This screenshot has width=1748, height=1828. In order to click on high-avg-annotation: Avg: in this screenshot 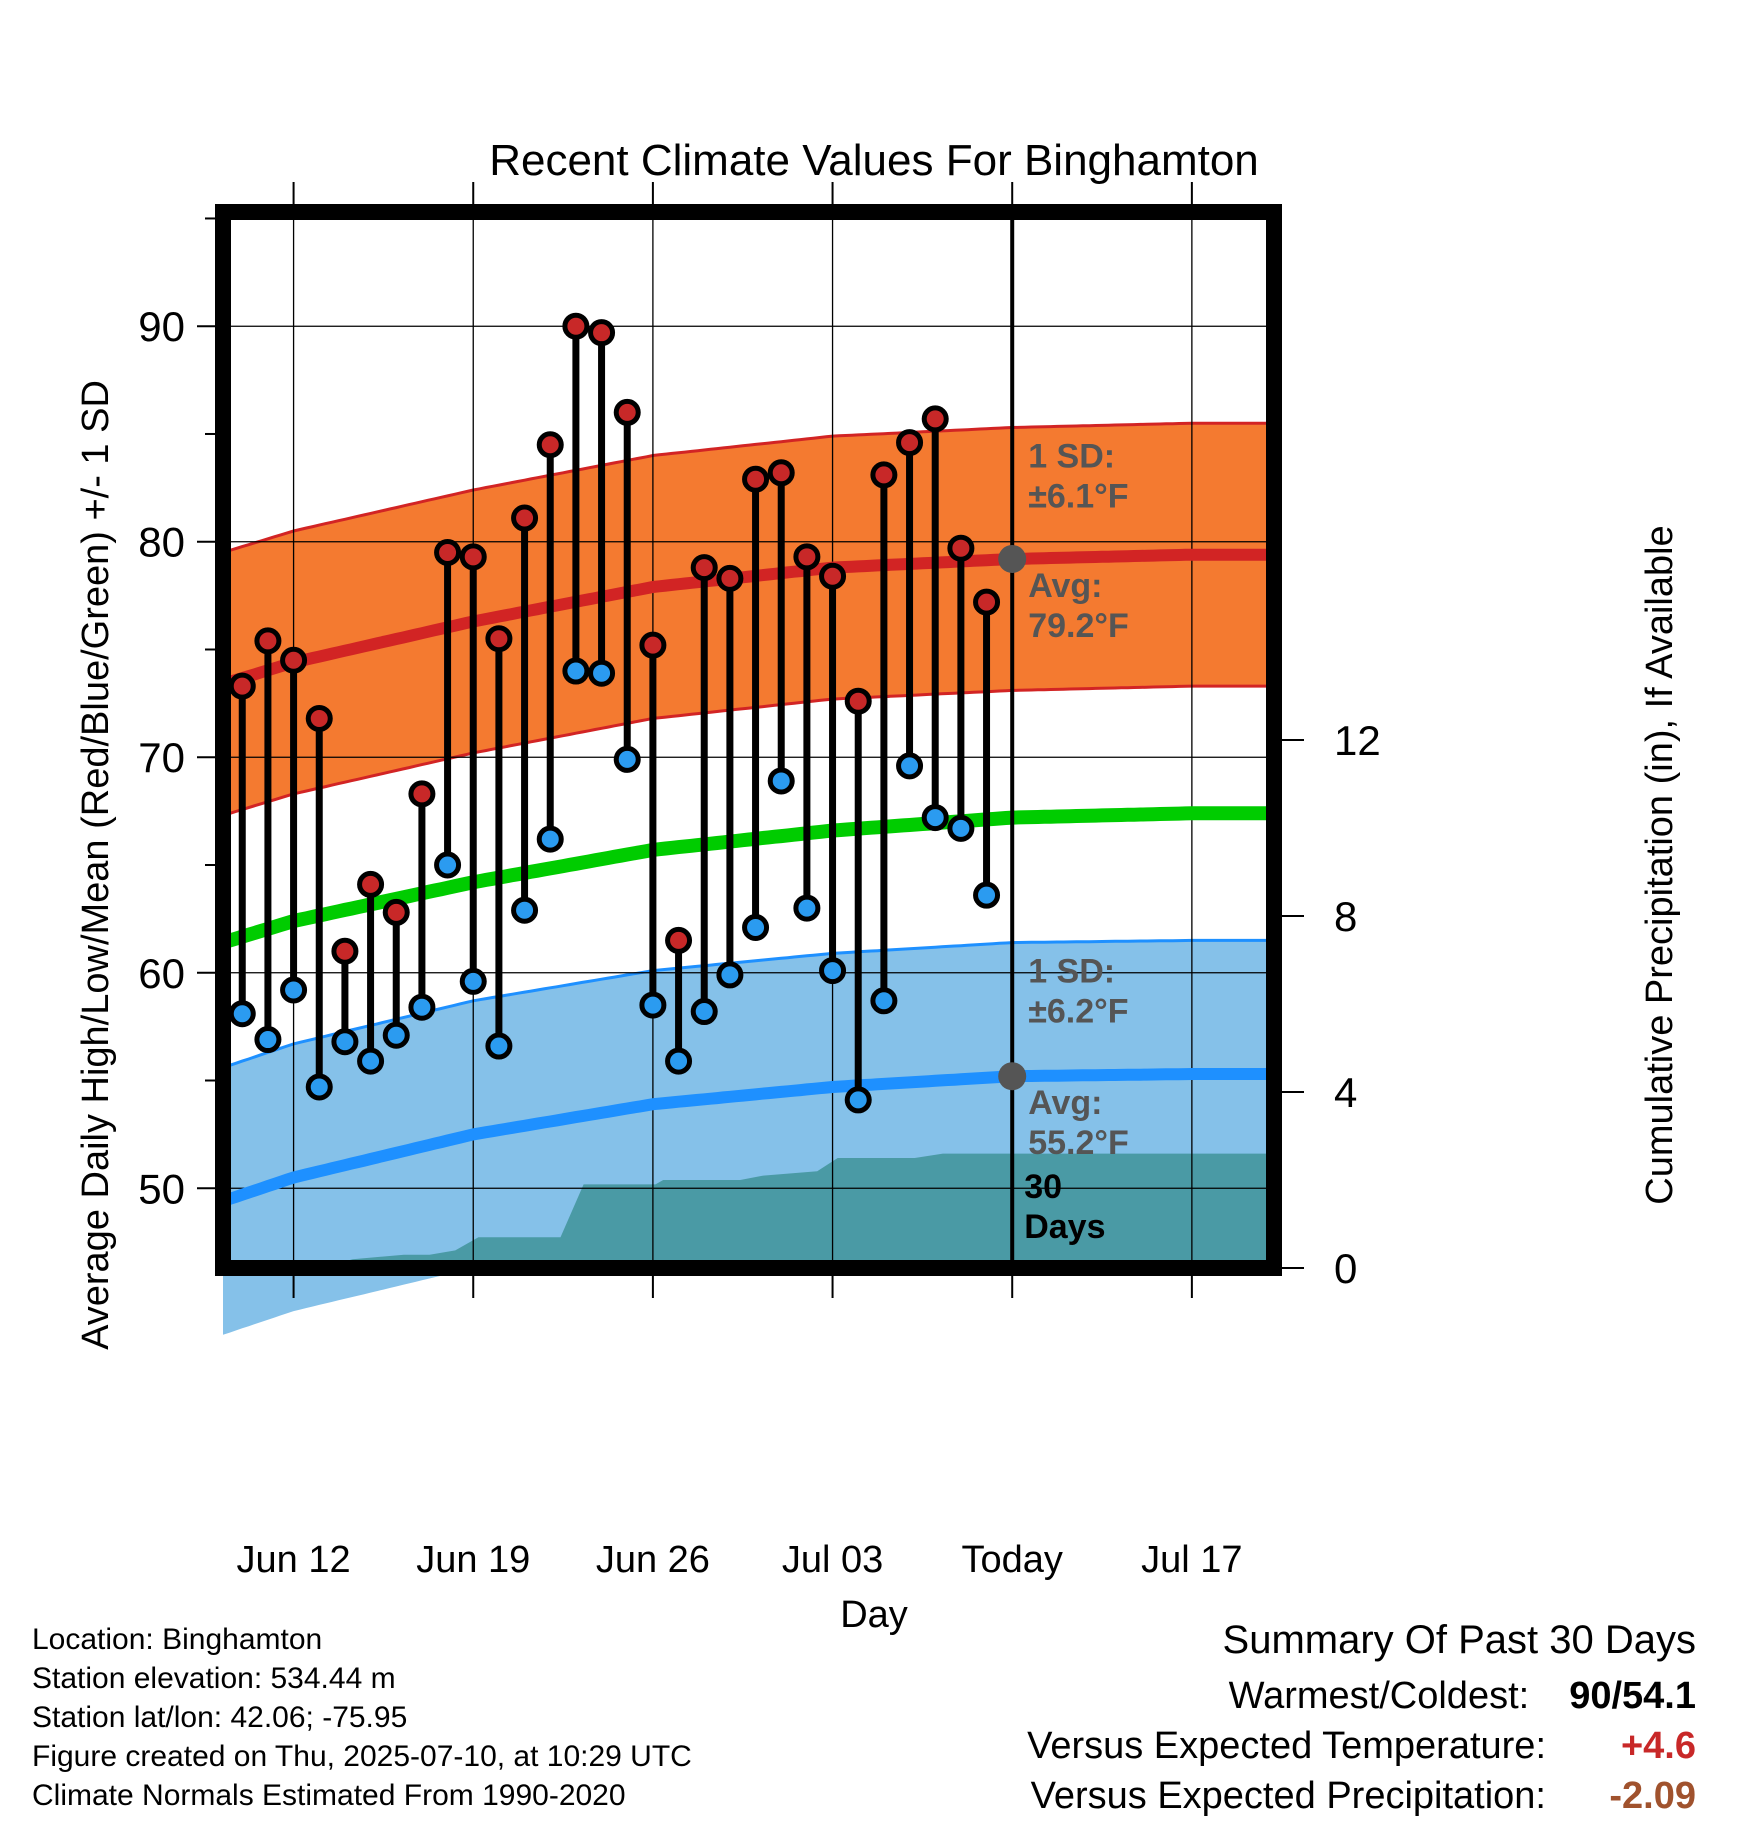, I will do `click(1065, 586)`.